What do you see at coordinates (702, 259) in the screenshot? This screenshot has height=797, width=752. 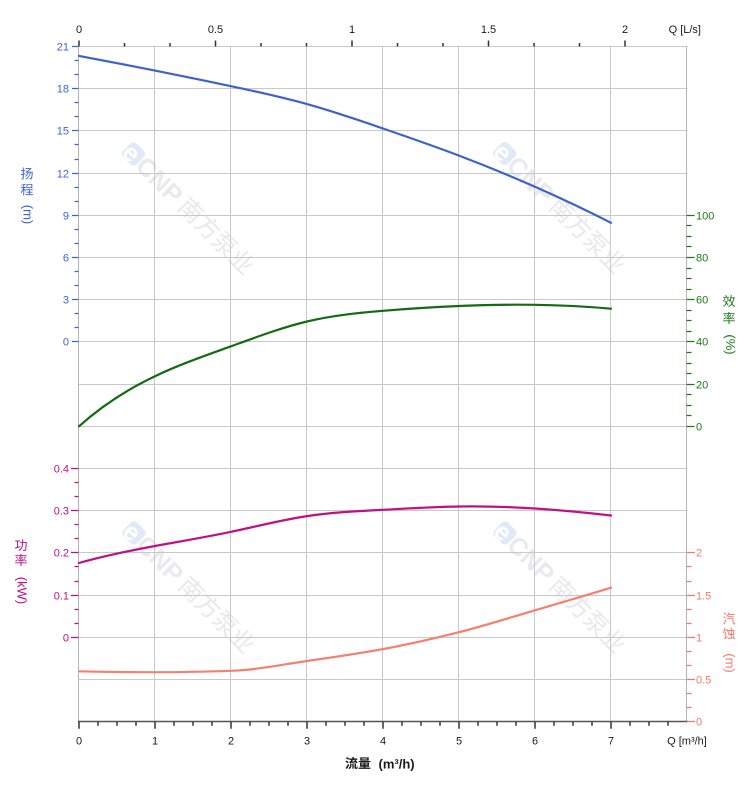 I see `svg-text: 80` at bounding box center [702, 259].